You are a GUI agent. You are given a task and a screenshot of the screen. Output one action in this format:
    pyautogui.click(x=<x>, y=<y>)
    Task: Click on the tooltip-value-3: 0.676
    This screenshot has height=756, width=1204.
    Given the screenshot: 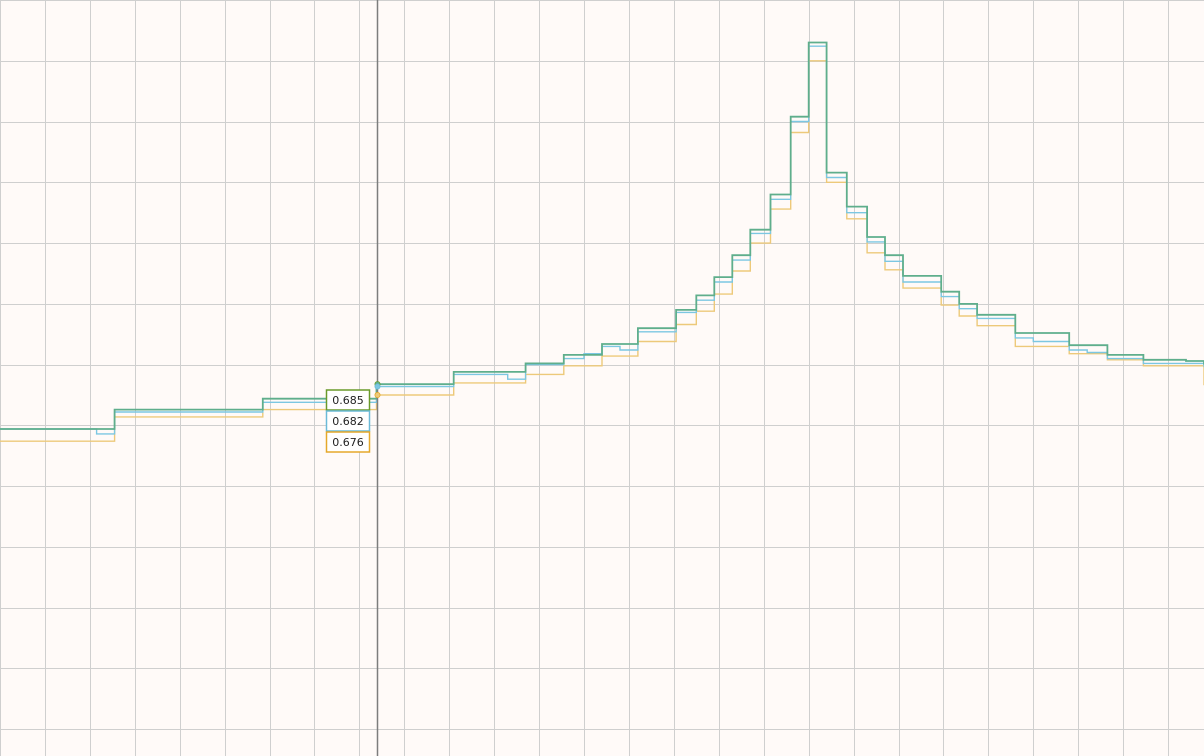 What is the action you would take?
    pyautogui.click(x=348, y=442)
    